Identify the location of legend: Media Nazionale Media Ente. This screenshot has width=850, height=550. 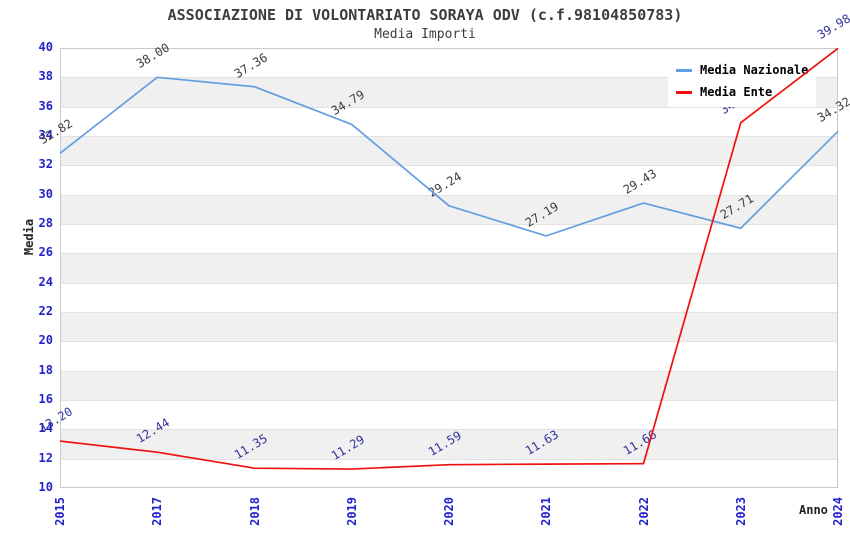
(742, 81).